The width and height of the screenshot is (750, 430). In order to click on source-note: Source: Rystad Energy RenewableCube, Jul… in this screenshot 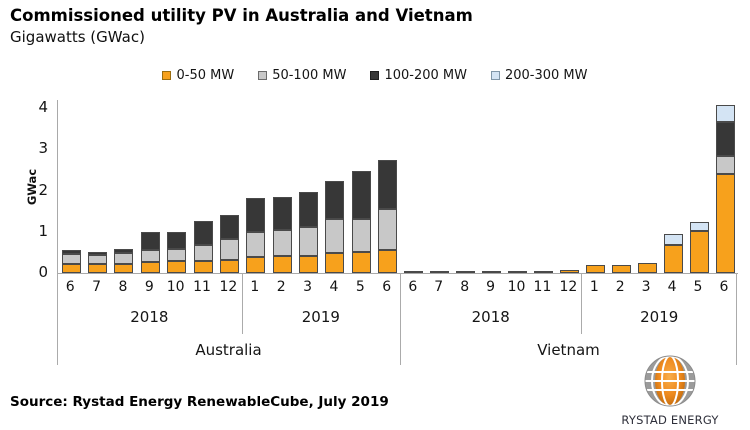, I will do `click(199, 402)`.